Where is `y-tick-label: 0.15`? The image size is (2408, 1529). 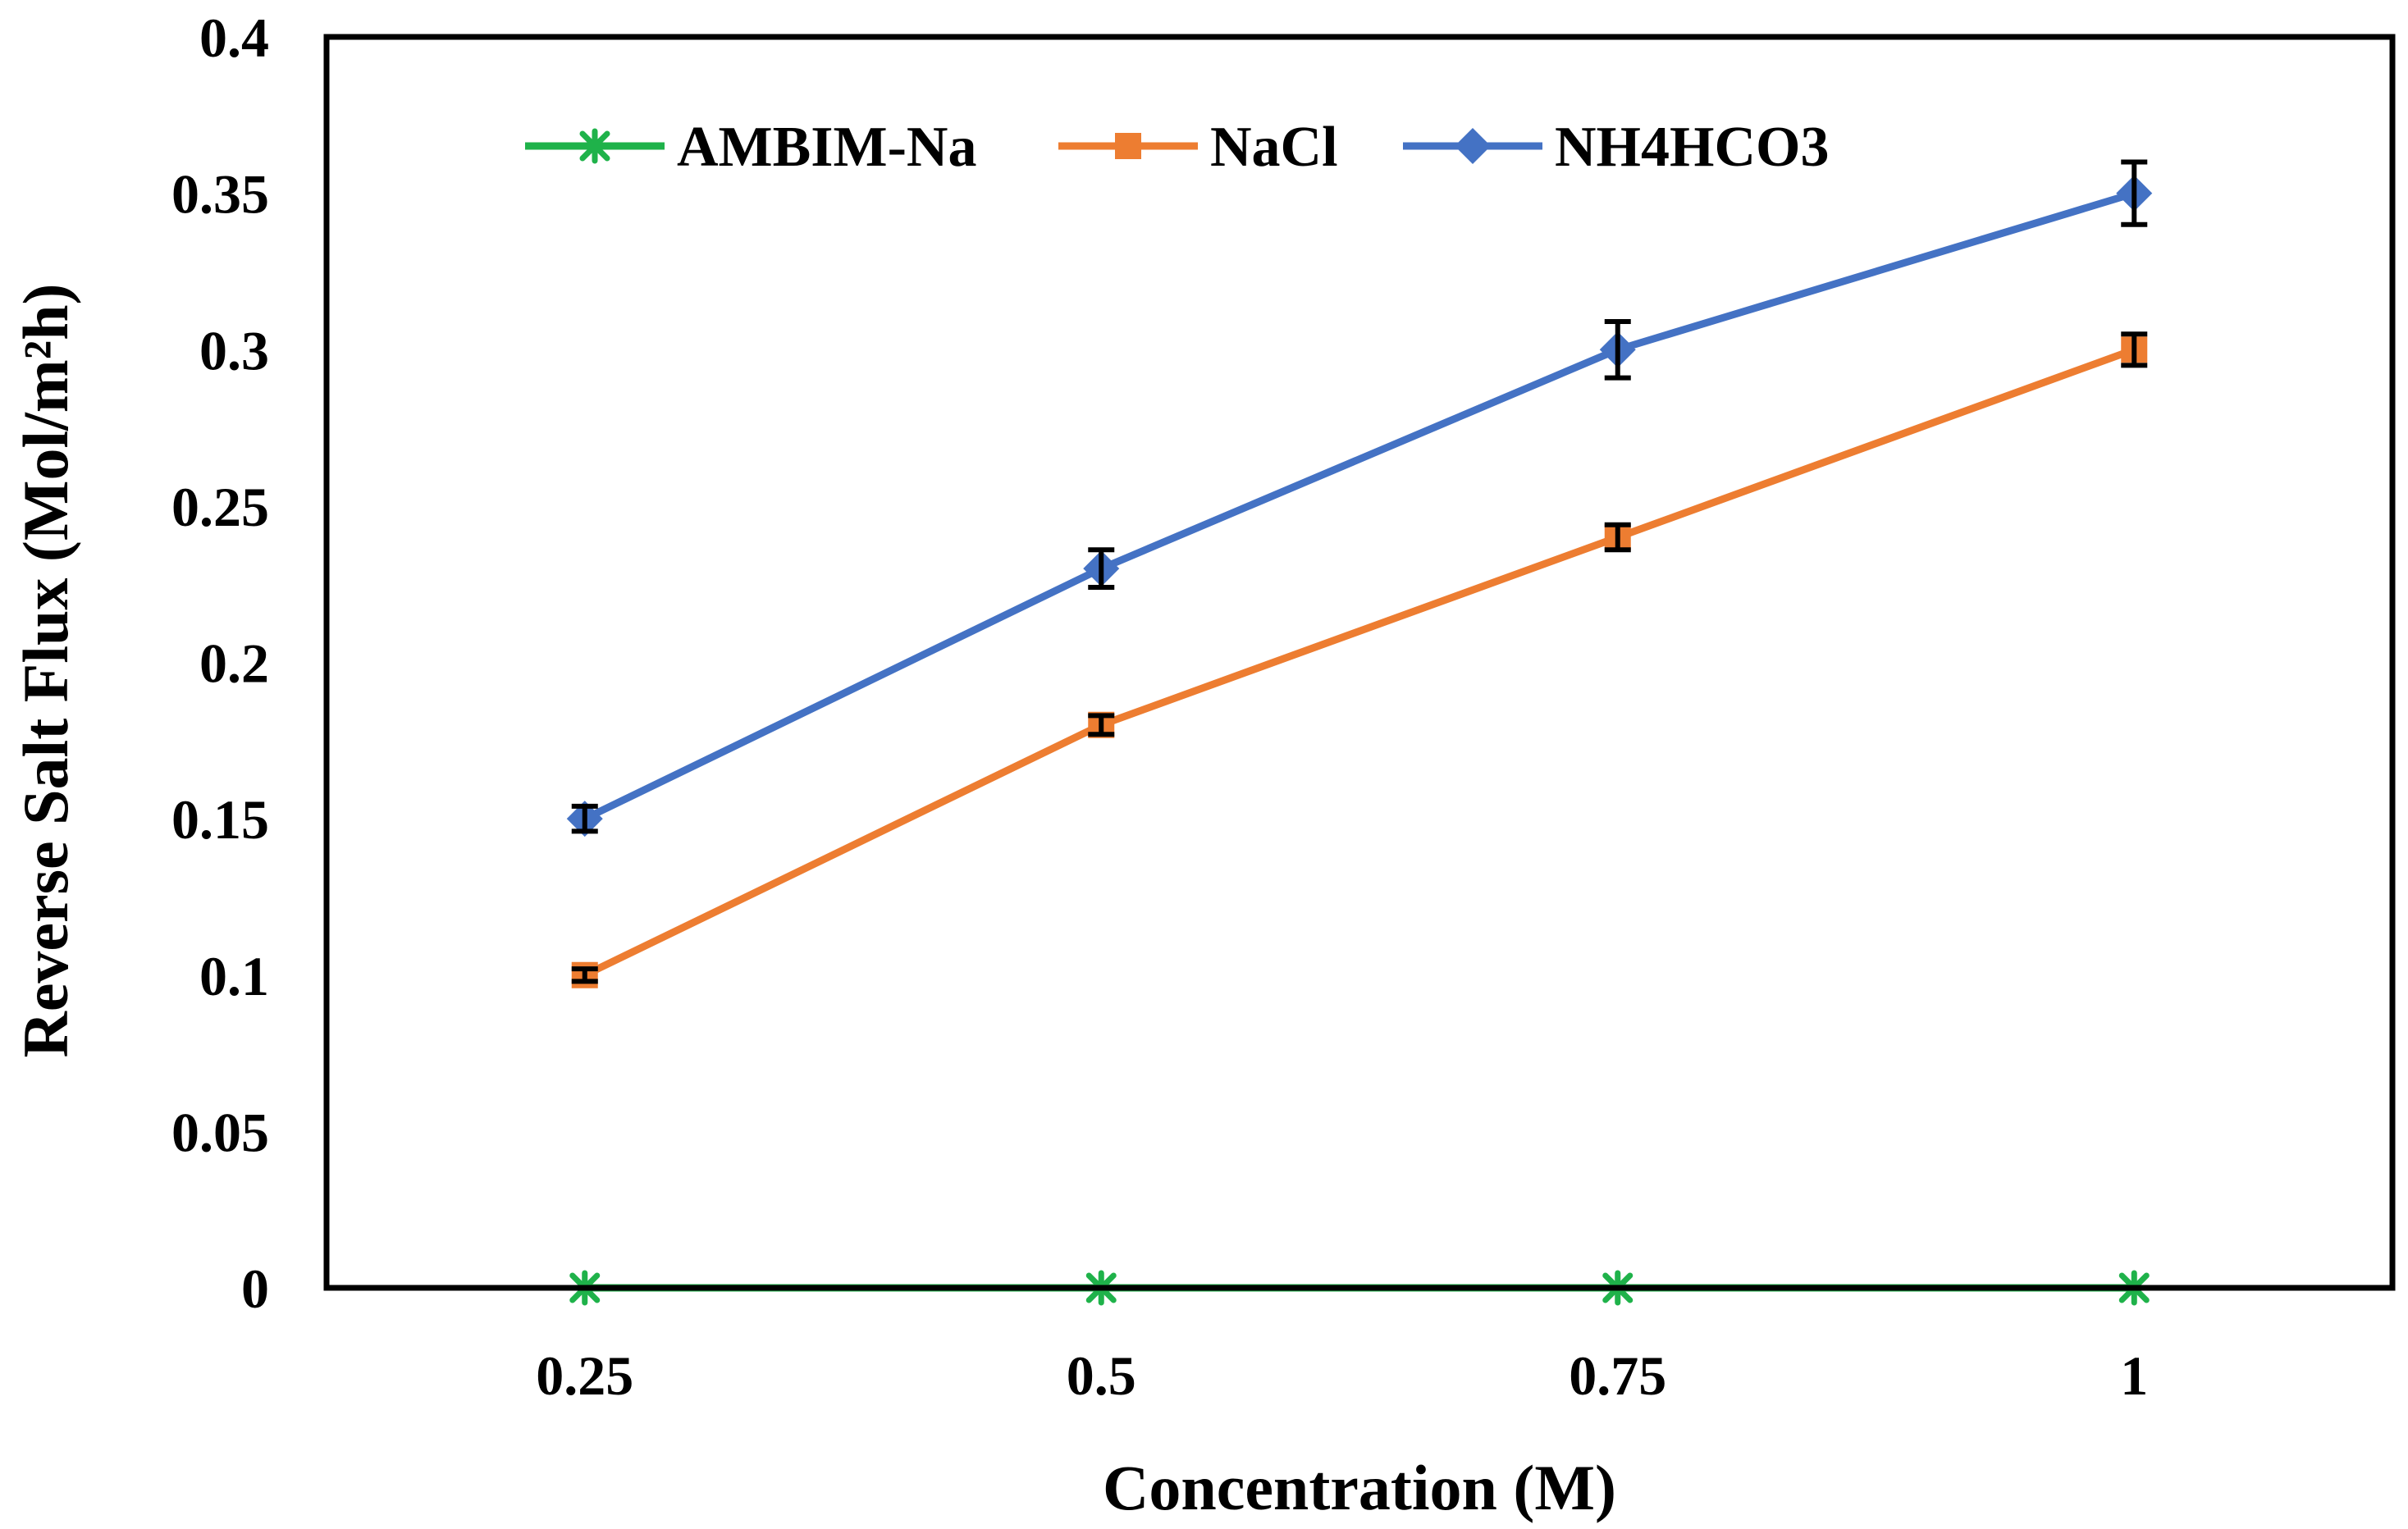
y-tick-label: 0.15 is located at coordinates (220, 819).